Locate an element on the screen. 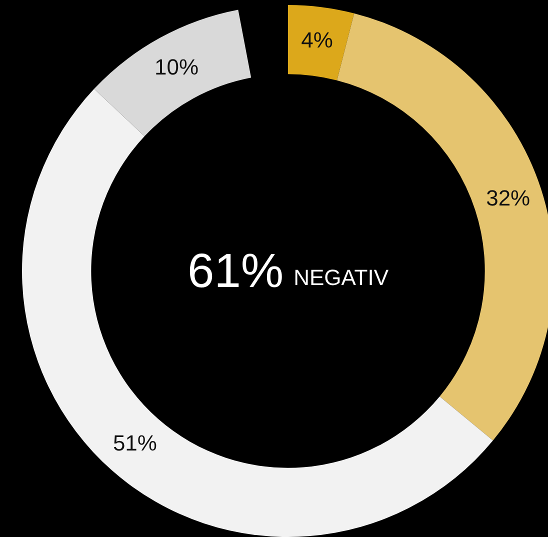 The width and height of the screenshot is (548, 537). text: NEGATIV is located at coordinates (341, 277).